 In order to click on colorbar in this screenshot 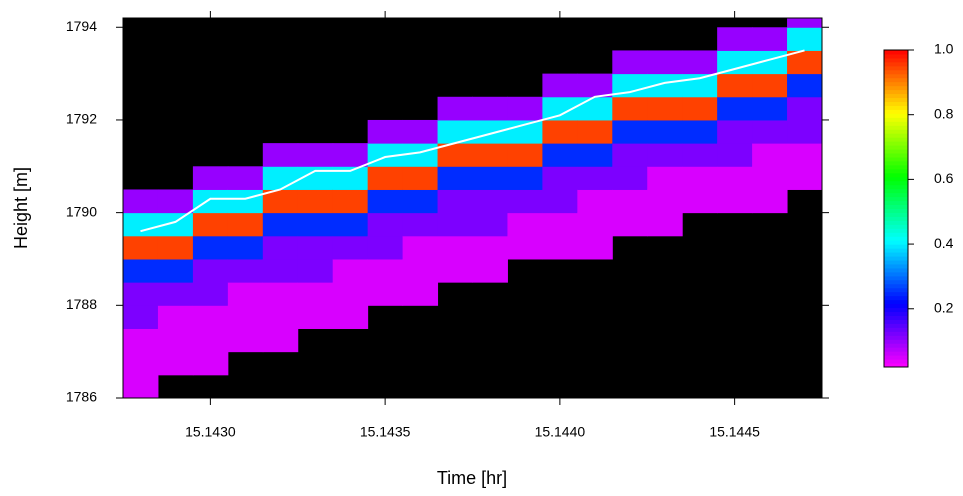, I will do `click(896, 209)`.